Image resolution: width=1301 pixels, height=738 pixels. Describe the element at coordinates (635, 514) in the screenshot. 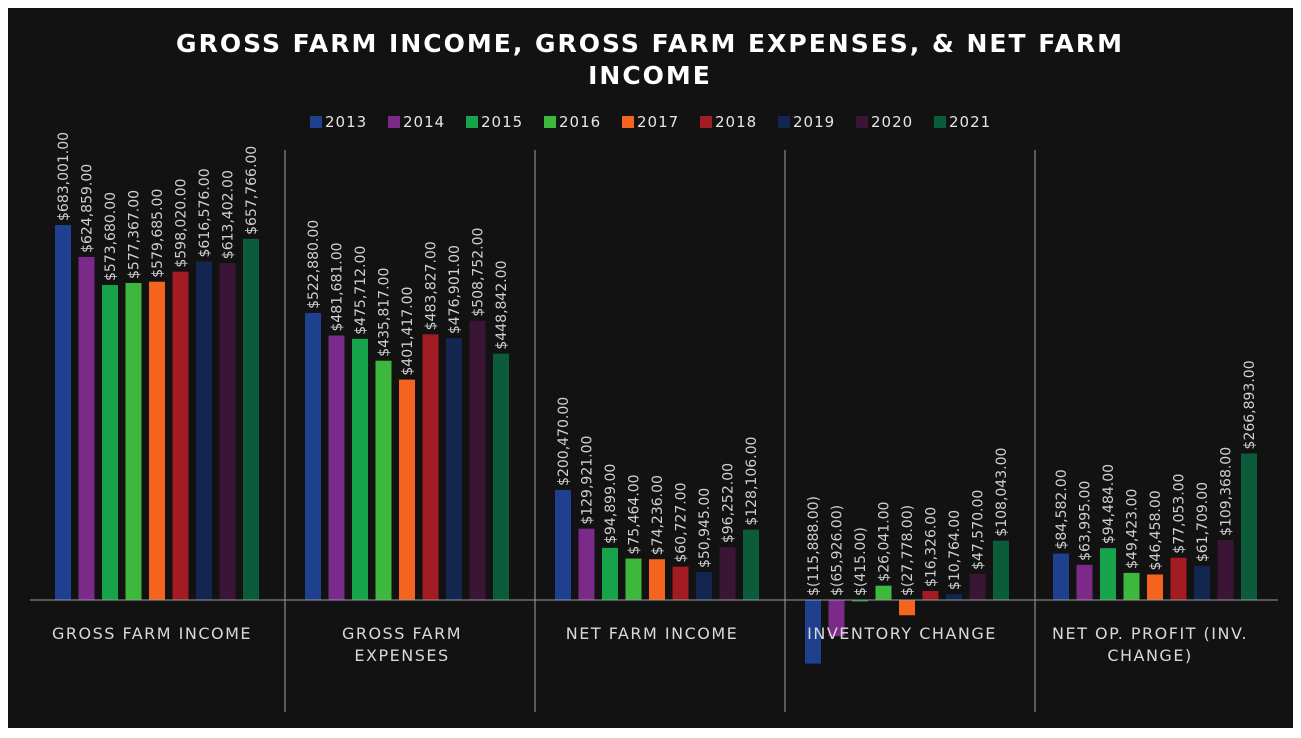

I see `value-label: $75,464.00` at that location.